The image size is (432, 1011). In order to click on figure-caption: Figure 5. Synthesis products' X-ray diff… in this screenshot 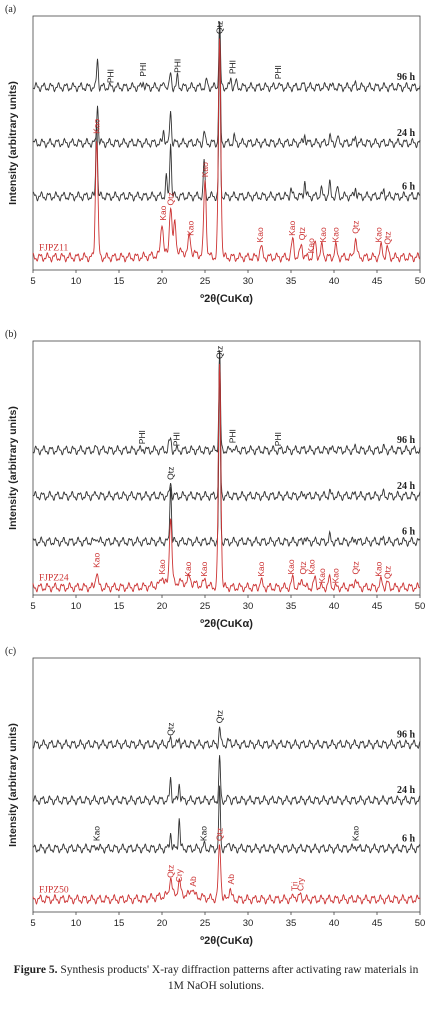, I will do `click(216, 978)`.